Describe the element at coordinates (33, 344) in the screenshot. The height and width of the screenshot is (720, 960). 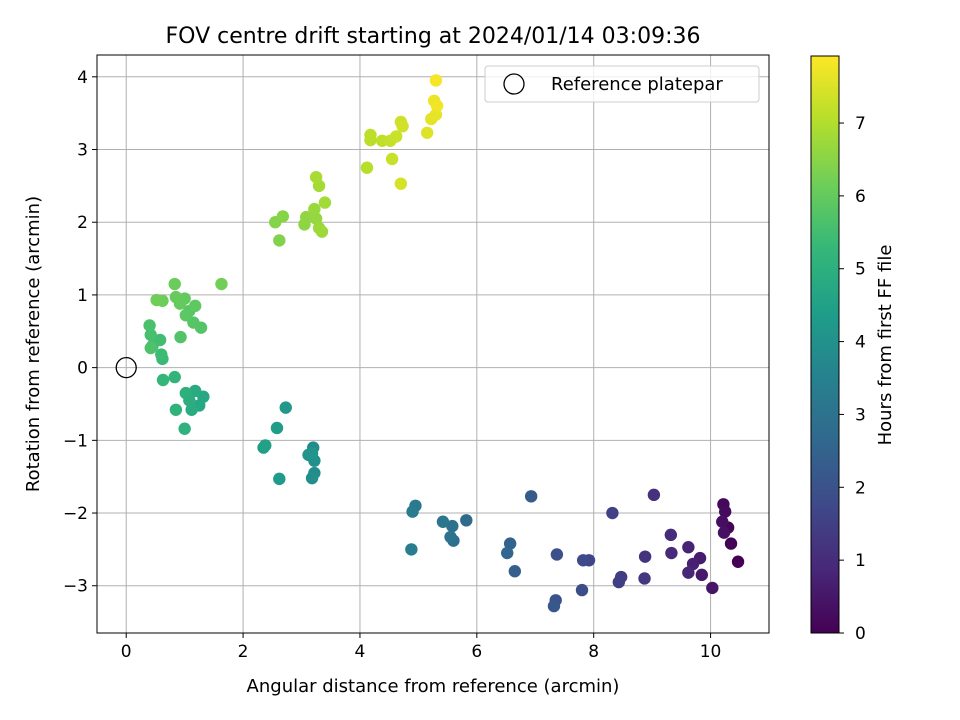
I see `y-axis-label: Rotation from reference (arcmin)` at that location.